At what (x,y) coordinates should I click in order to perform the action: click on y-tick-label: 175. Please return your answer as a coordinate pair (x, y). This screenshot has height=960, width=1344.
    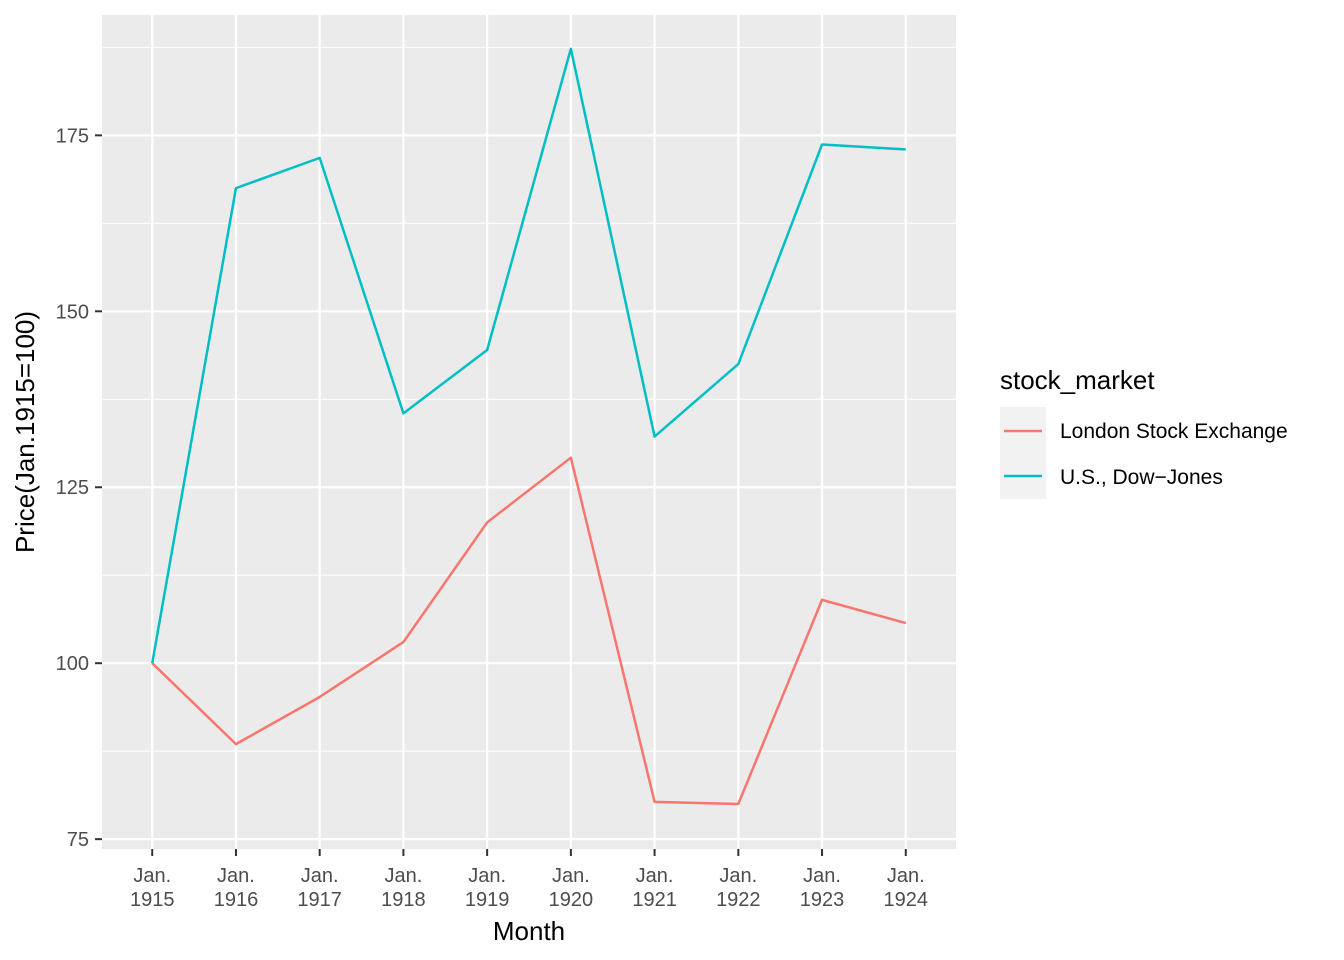
    Looking at the image, I should click on (72, 136).